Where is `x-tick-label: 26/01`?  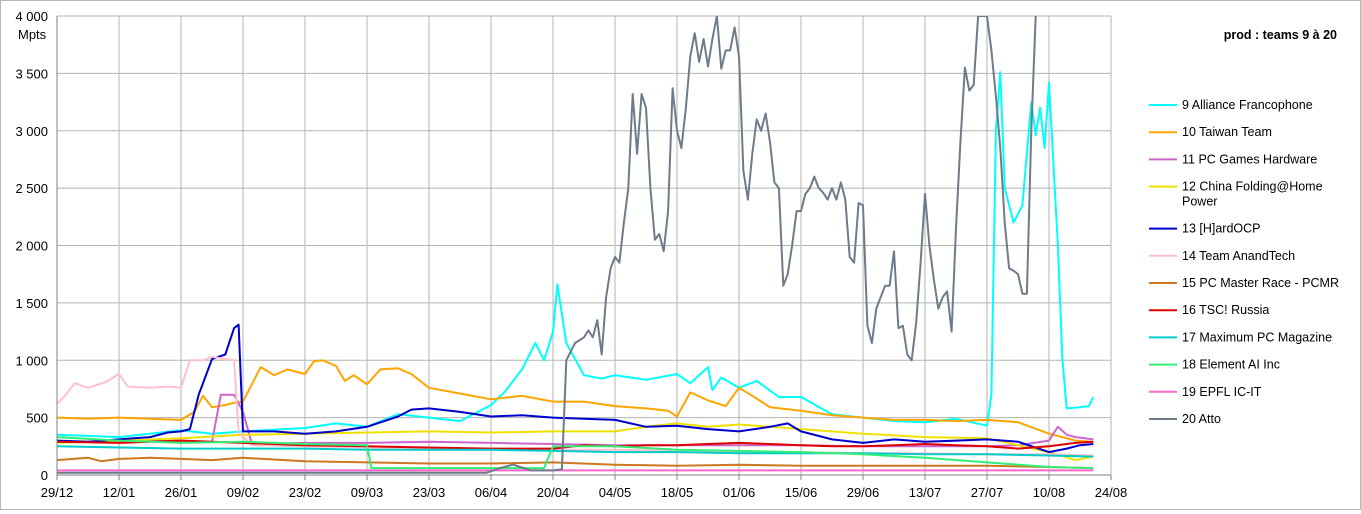 x-tick-label: 26/01 is located at coordinates (181, 492).